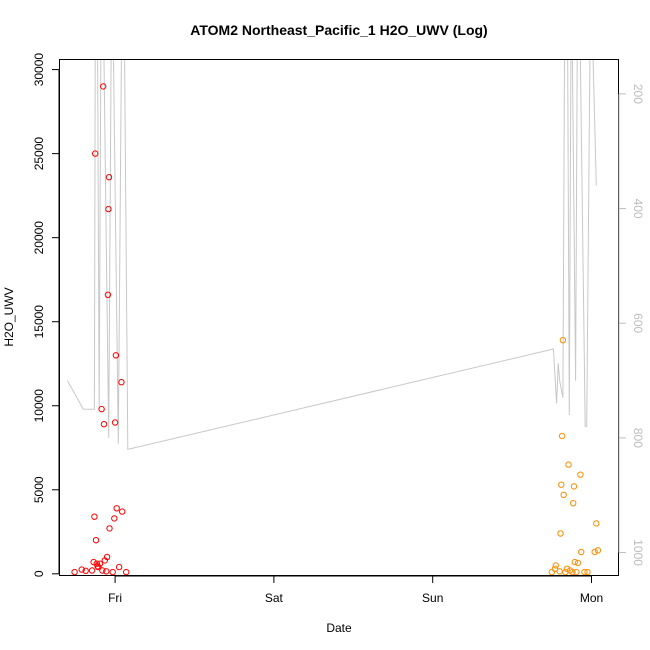 This screenshot has width=650, height=650. Describe the element at coordinates (39, 238) in the screenshot. I see `y-tick-label: 20000` at that location.